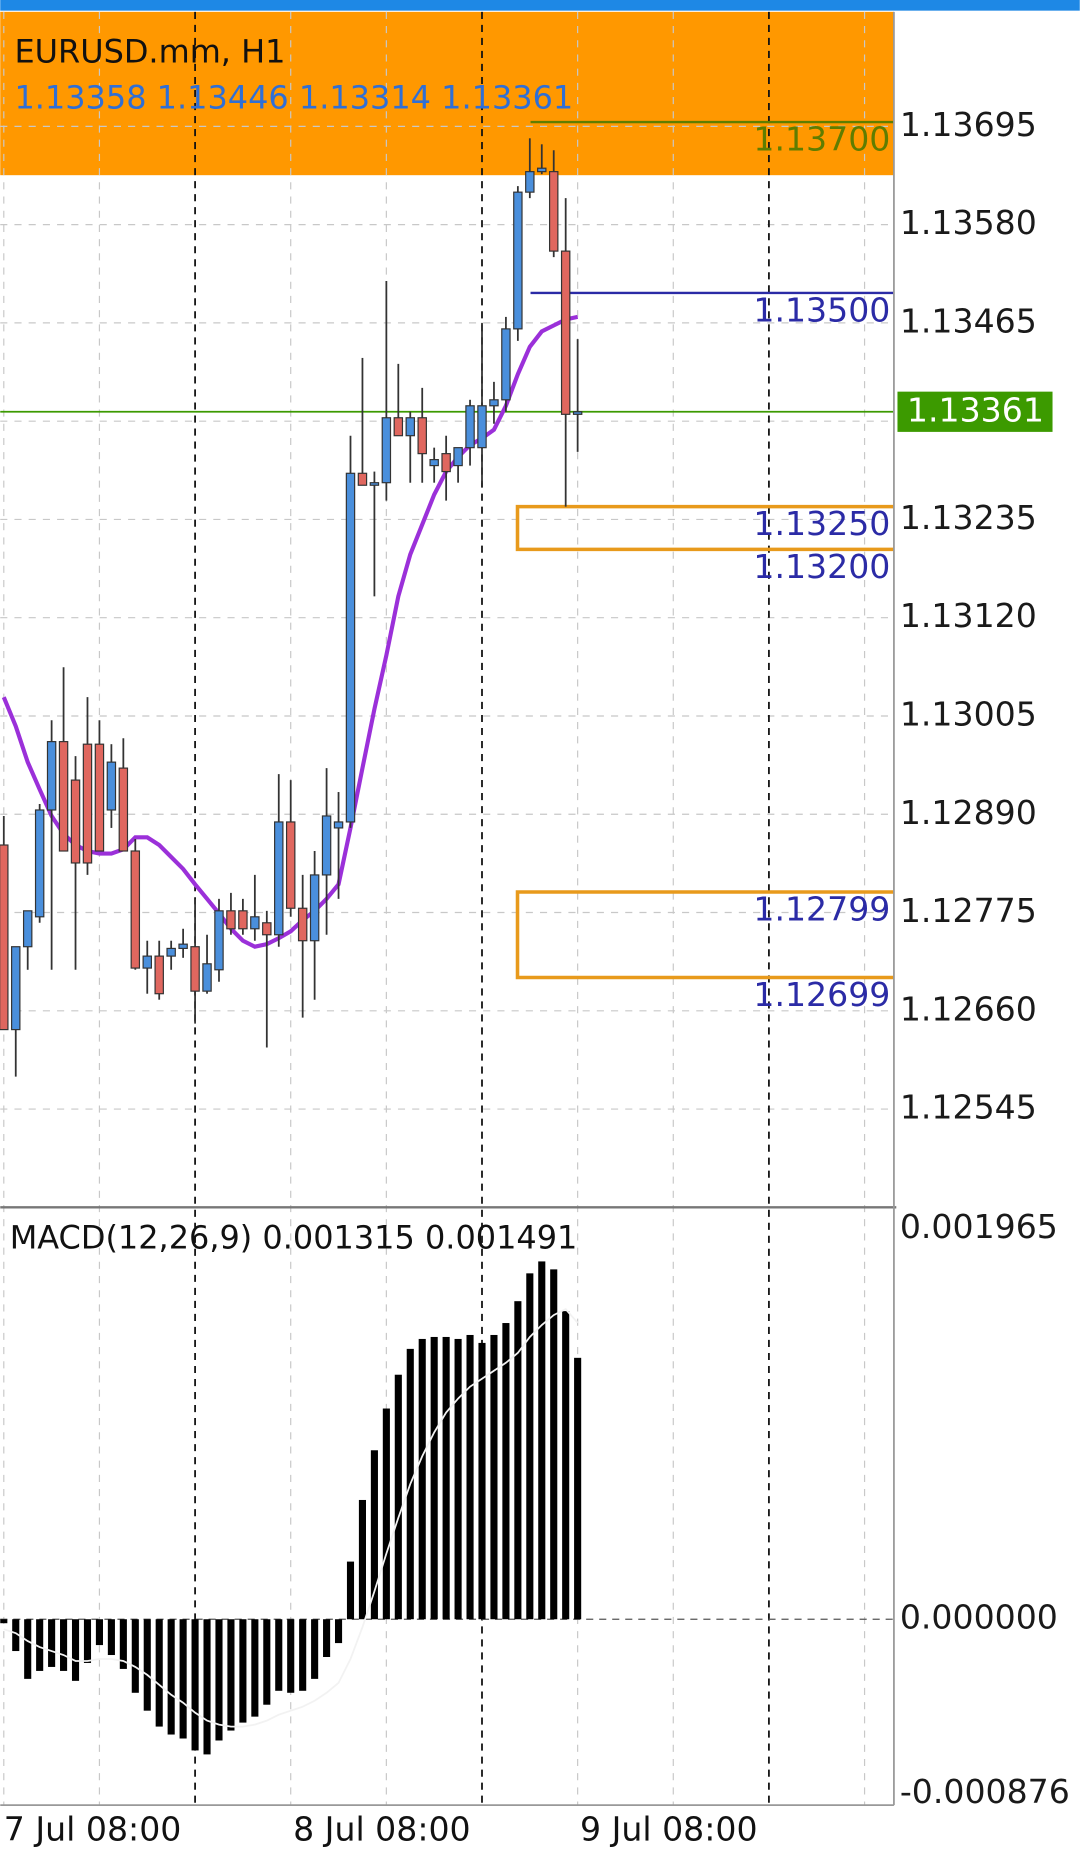  I want to click on macd-name: MACD(12,26,9), so click(131, 1237).